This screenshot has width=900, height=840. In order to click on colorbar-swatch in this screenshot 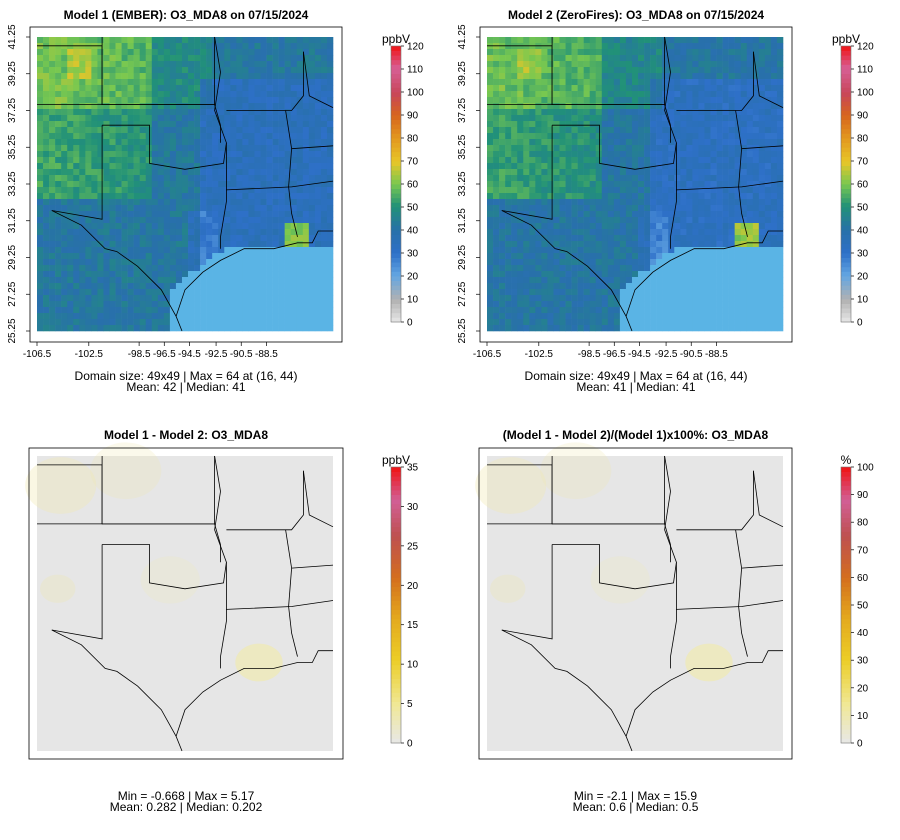, I will do `click(396, 288)`.